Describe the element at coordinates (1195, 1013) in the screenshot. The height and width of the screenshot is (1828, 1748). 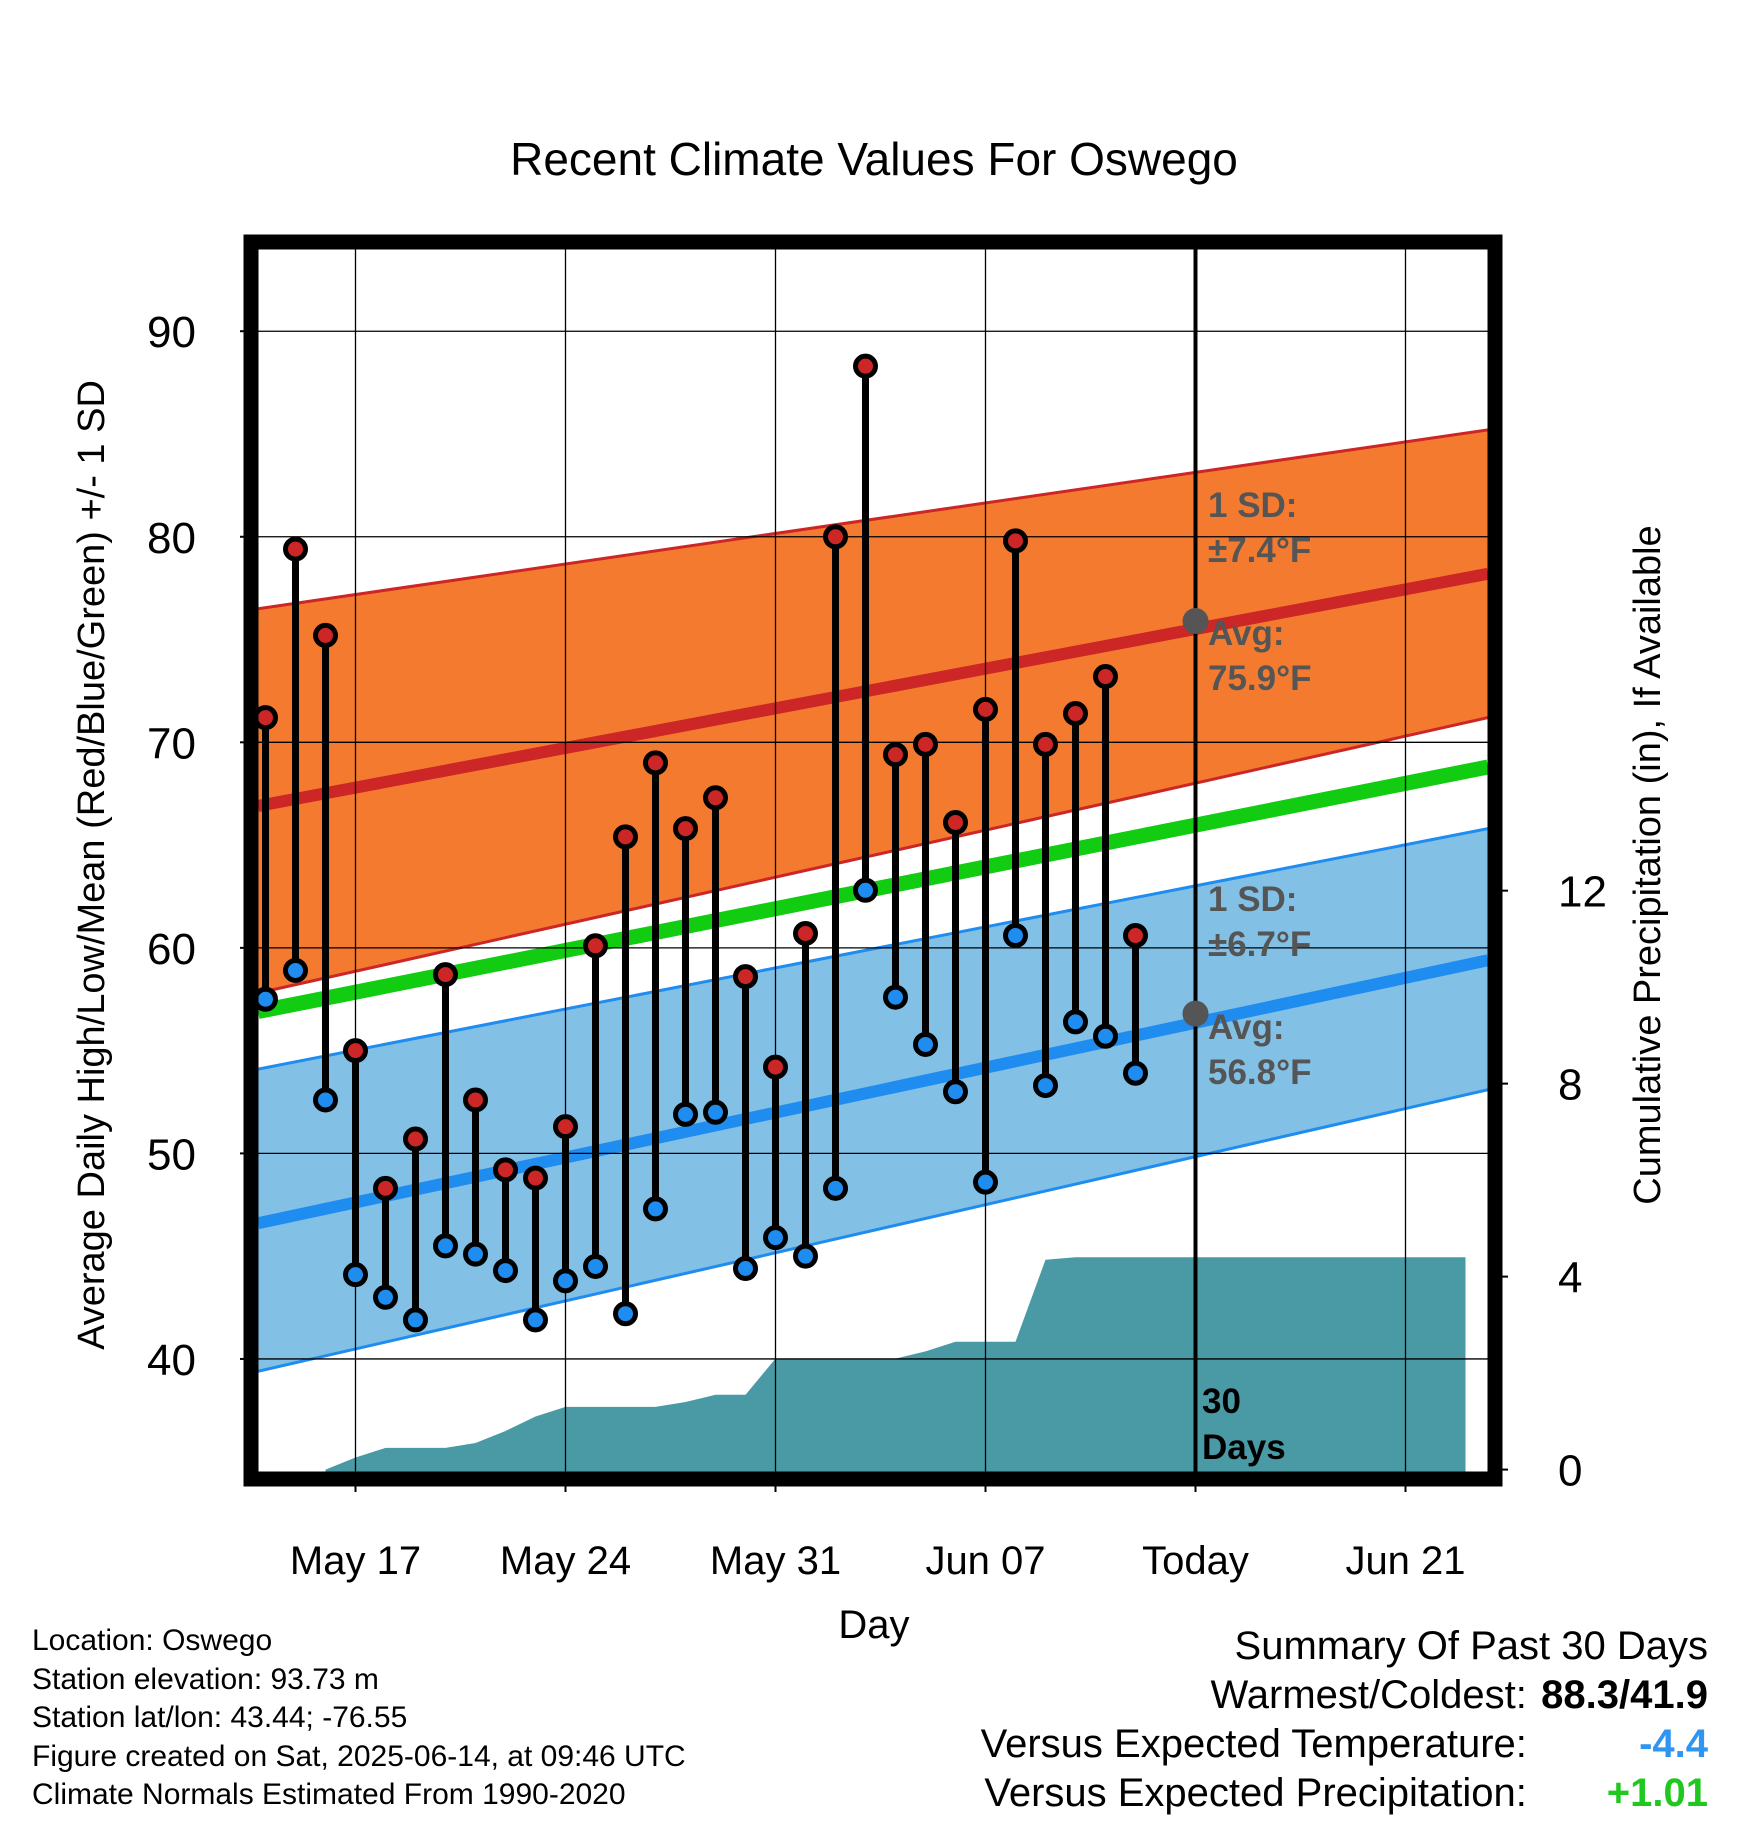
I see `today-low-avg-marker` at that location.